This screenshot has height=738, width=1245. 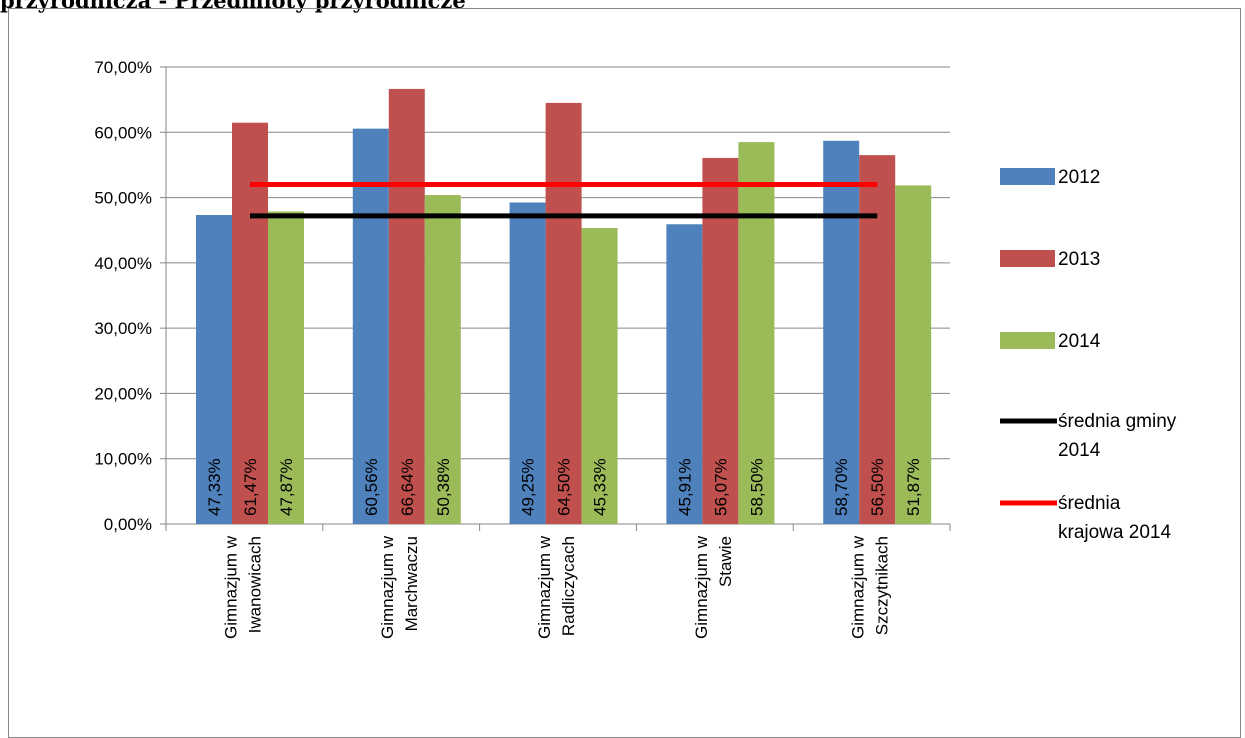 I want to click on y-tick-label: 50,00%, so click(x=123, y=198).